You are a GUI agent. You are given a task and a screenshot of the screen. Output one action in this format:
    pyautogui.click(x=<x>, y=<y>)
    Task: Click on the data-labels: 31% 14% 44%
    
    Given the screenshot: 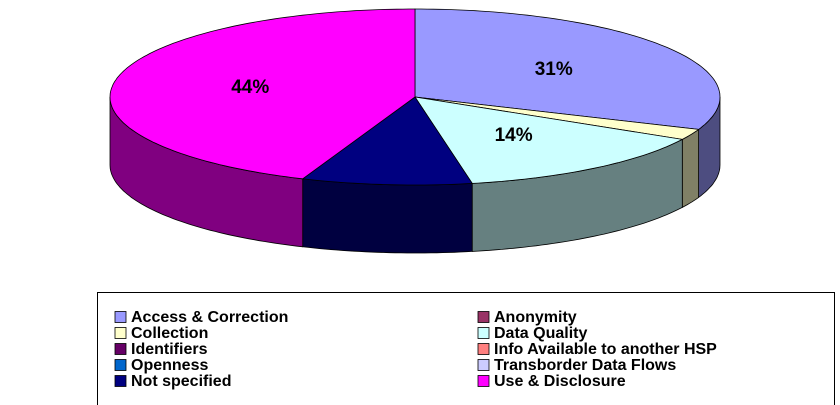 What is the action you would take?
    pyautogui.click(x=402, y=102)
    